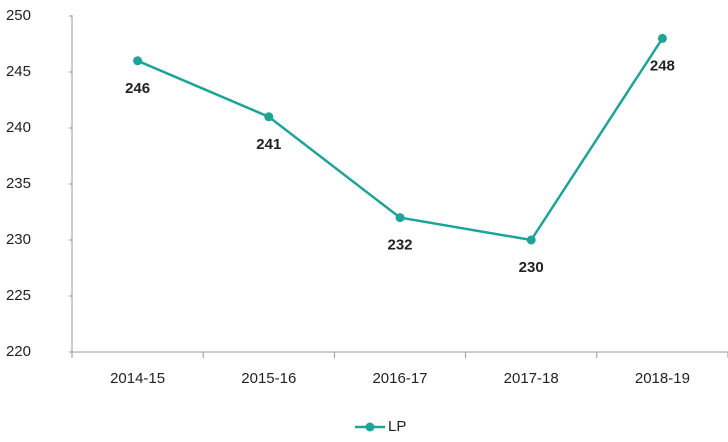 The width and height of the screenshot is (728, 442). I want to click on x-tick-label: 2015-16, so click(268, 378).